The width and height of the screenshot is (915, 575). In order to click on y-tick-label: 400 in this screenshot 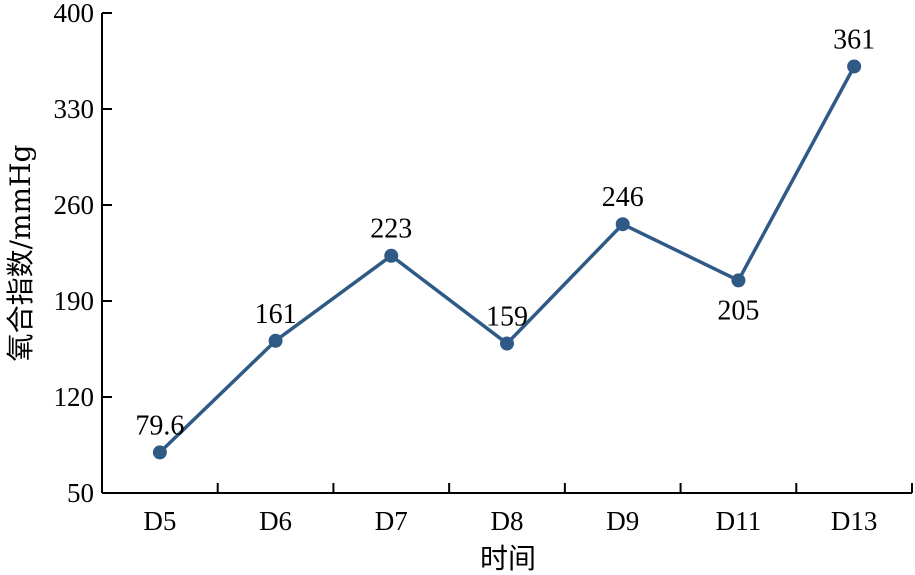, I will do `click(74, 14)`.